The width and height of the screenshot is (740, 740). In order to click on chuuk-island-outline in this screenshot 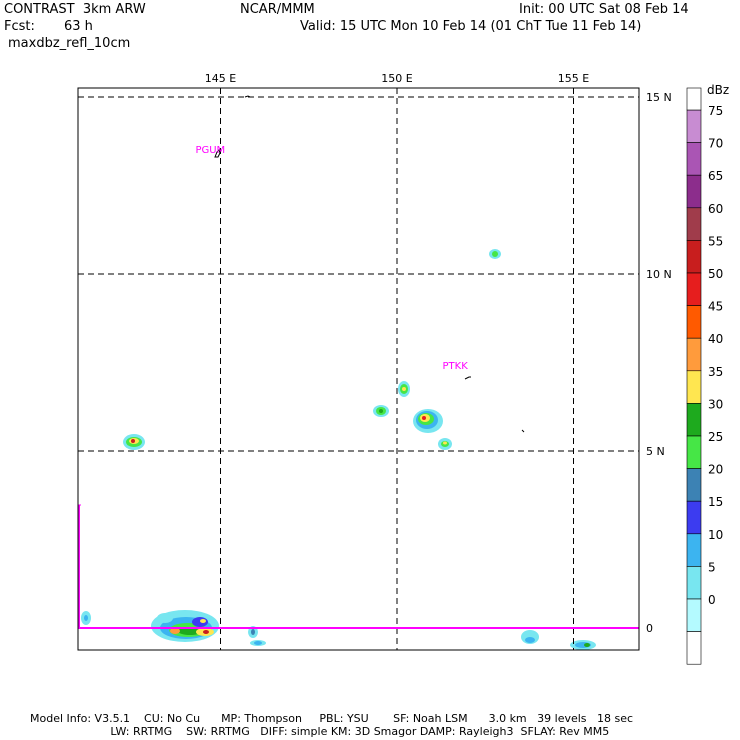, I will do `click(467, 378)`.